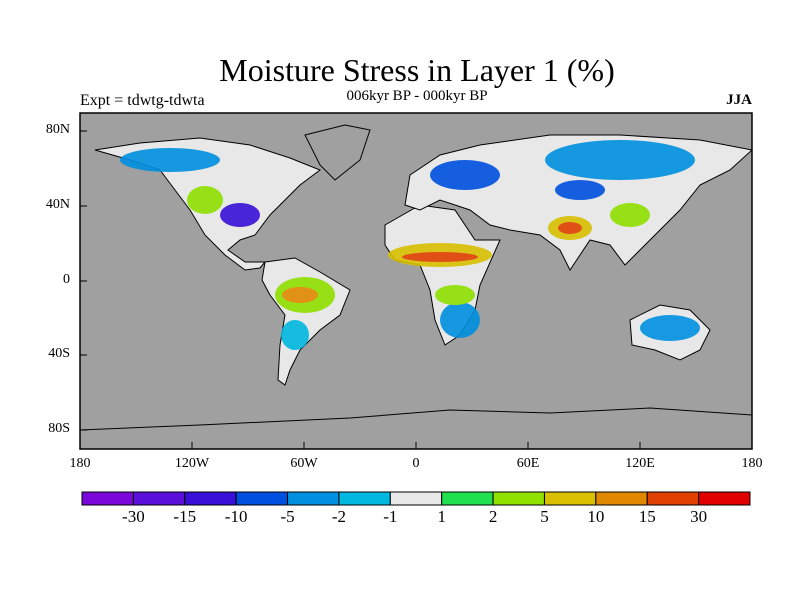 This screenshot has height=600, width=800. Describe the element at coordinates (441, 516) in the screenshot. I see `colorbar-label: 1` at that location.